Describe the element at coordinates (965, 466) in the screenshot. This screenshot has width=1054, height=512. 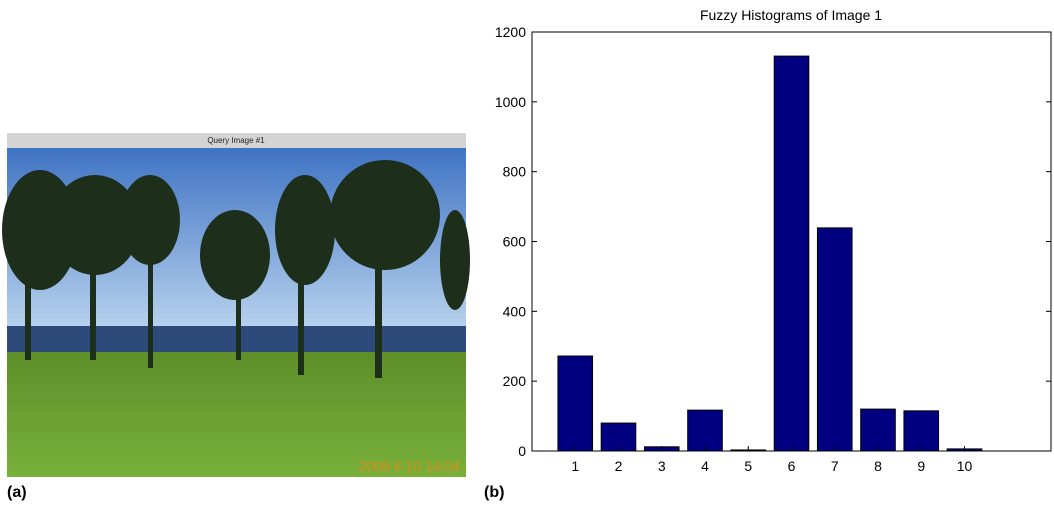
I see `x-tick-label: 10` at that location.